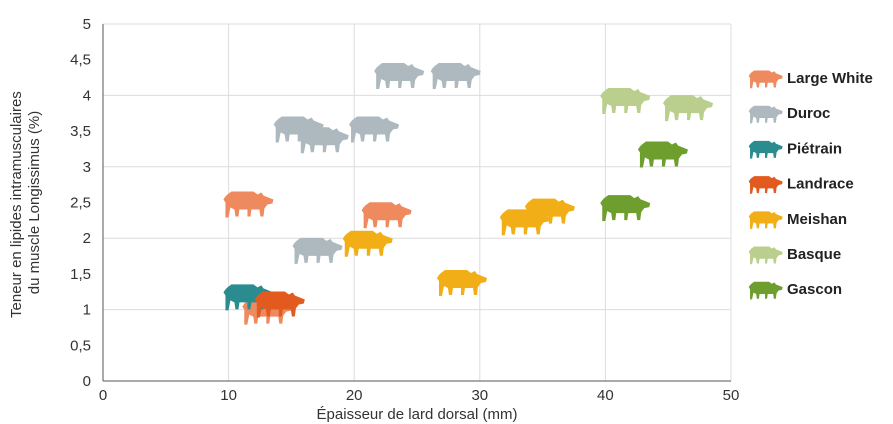 This screenshot has height=424, width=893. I want to click on legend-marker-basque, so click(765, 255).